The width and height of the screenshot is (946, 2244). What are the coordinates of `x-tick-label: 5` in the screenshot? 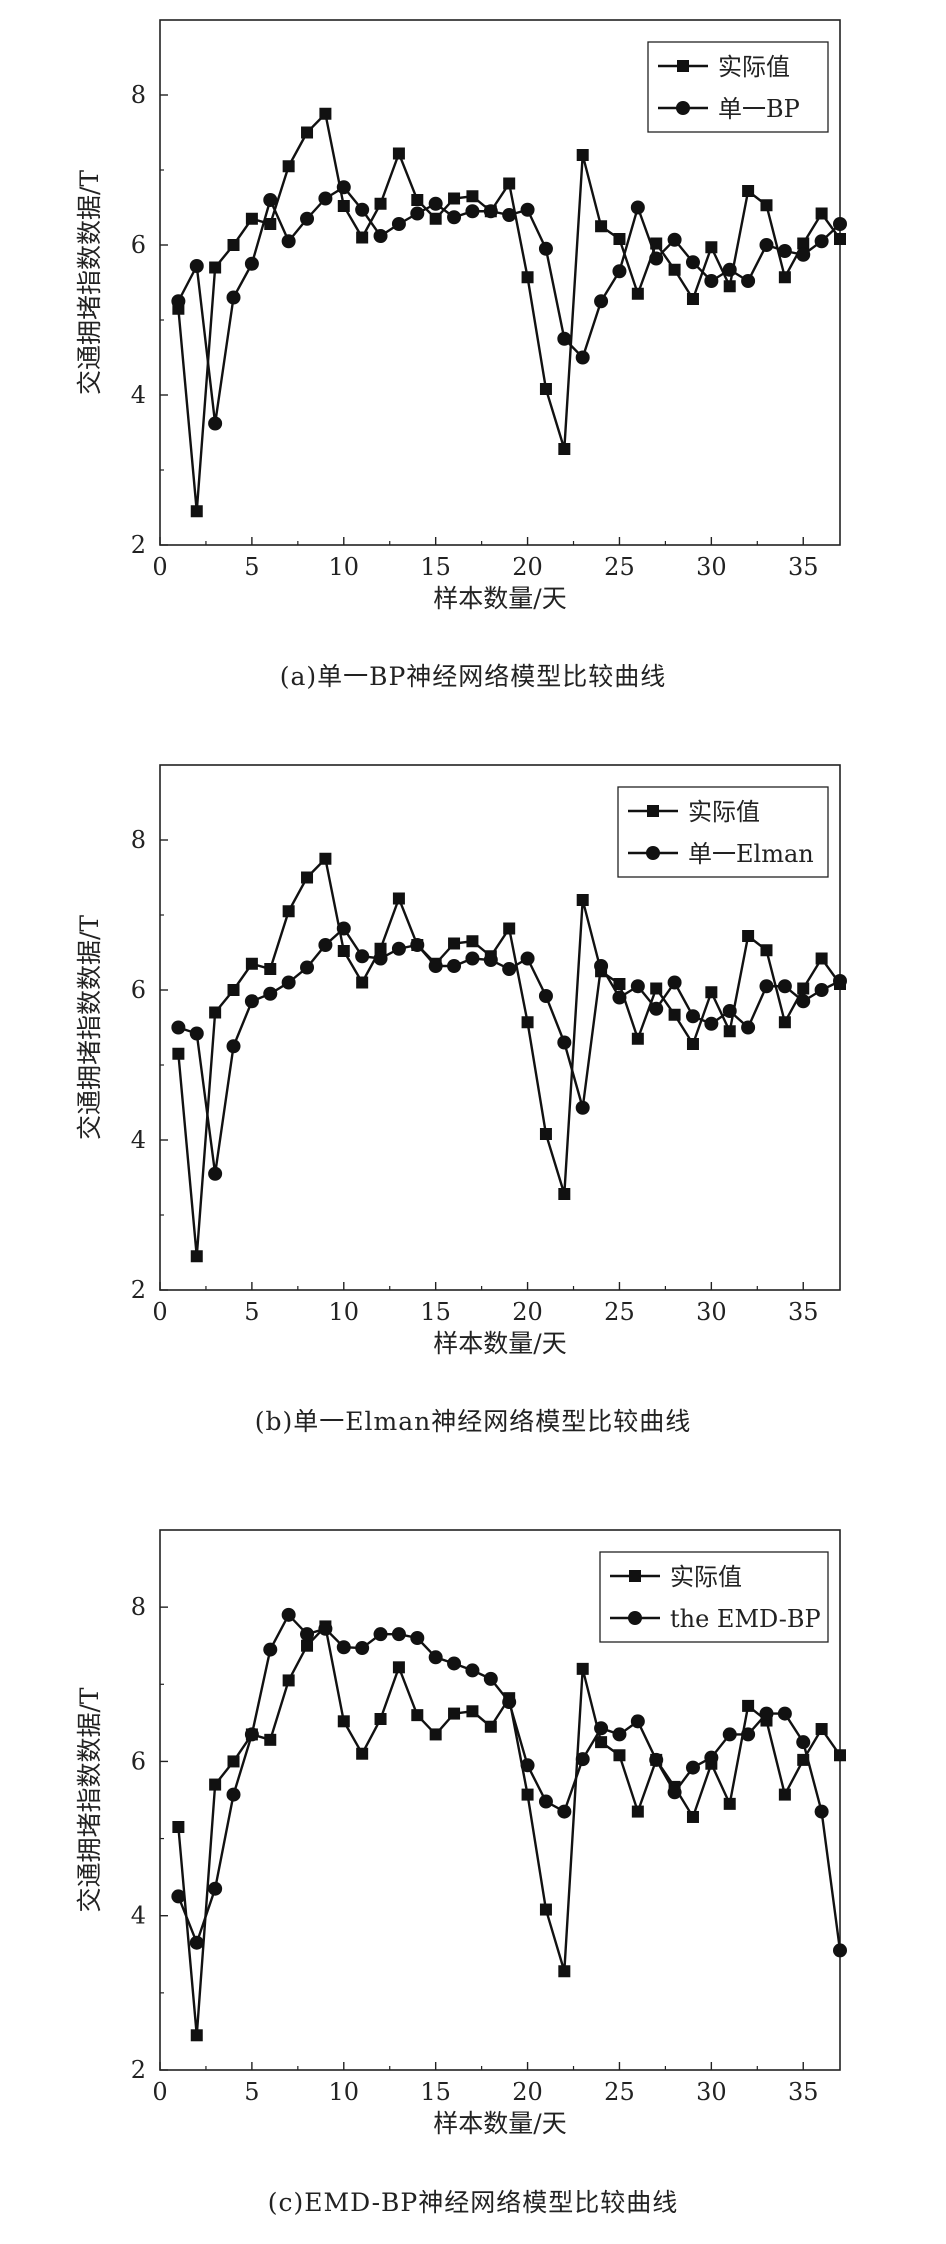 It's located at (251, 1312).